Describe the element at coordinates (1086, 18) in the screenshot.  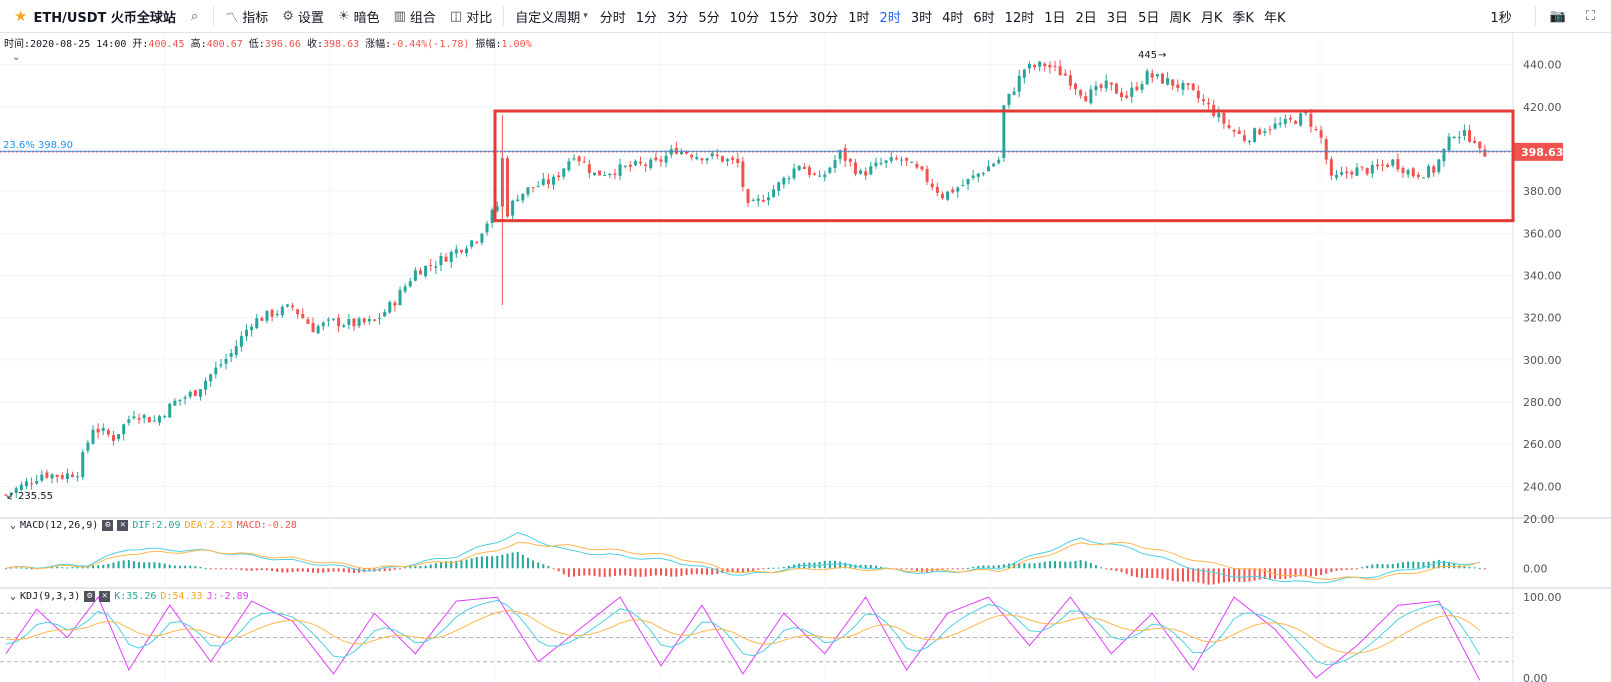
I see `interval-14: 2日` at that location.